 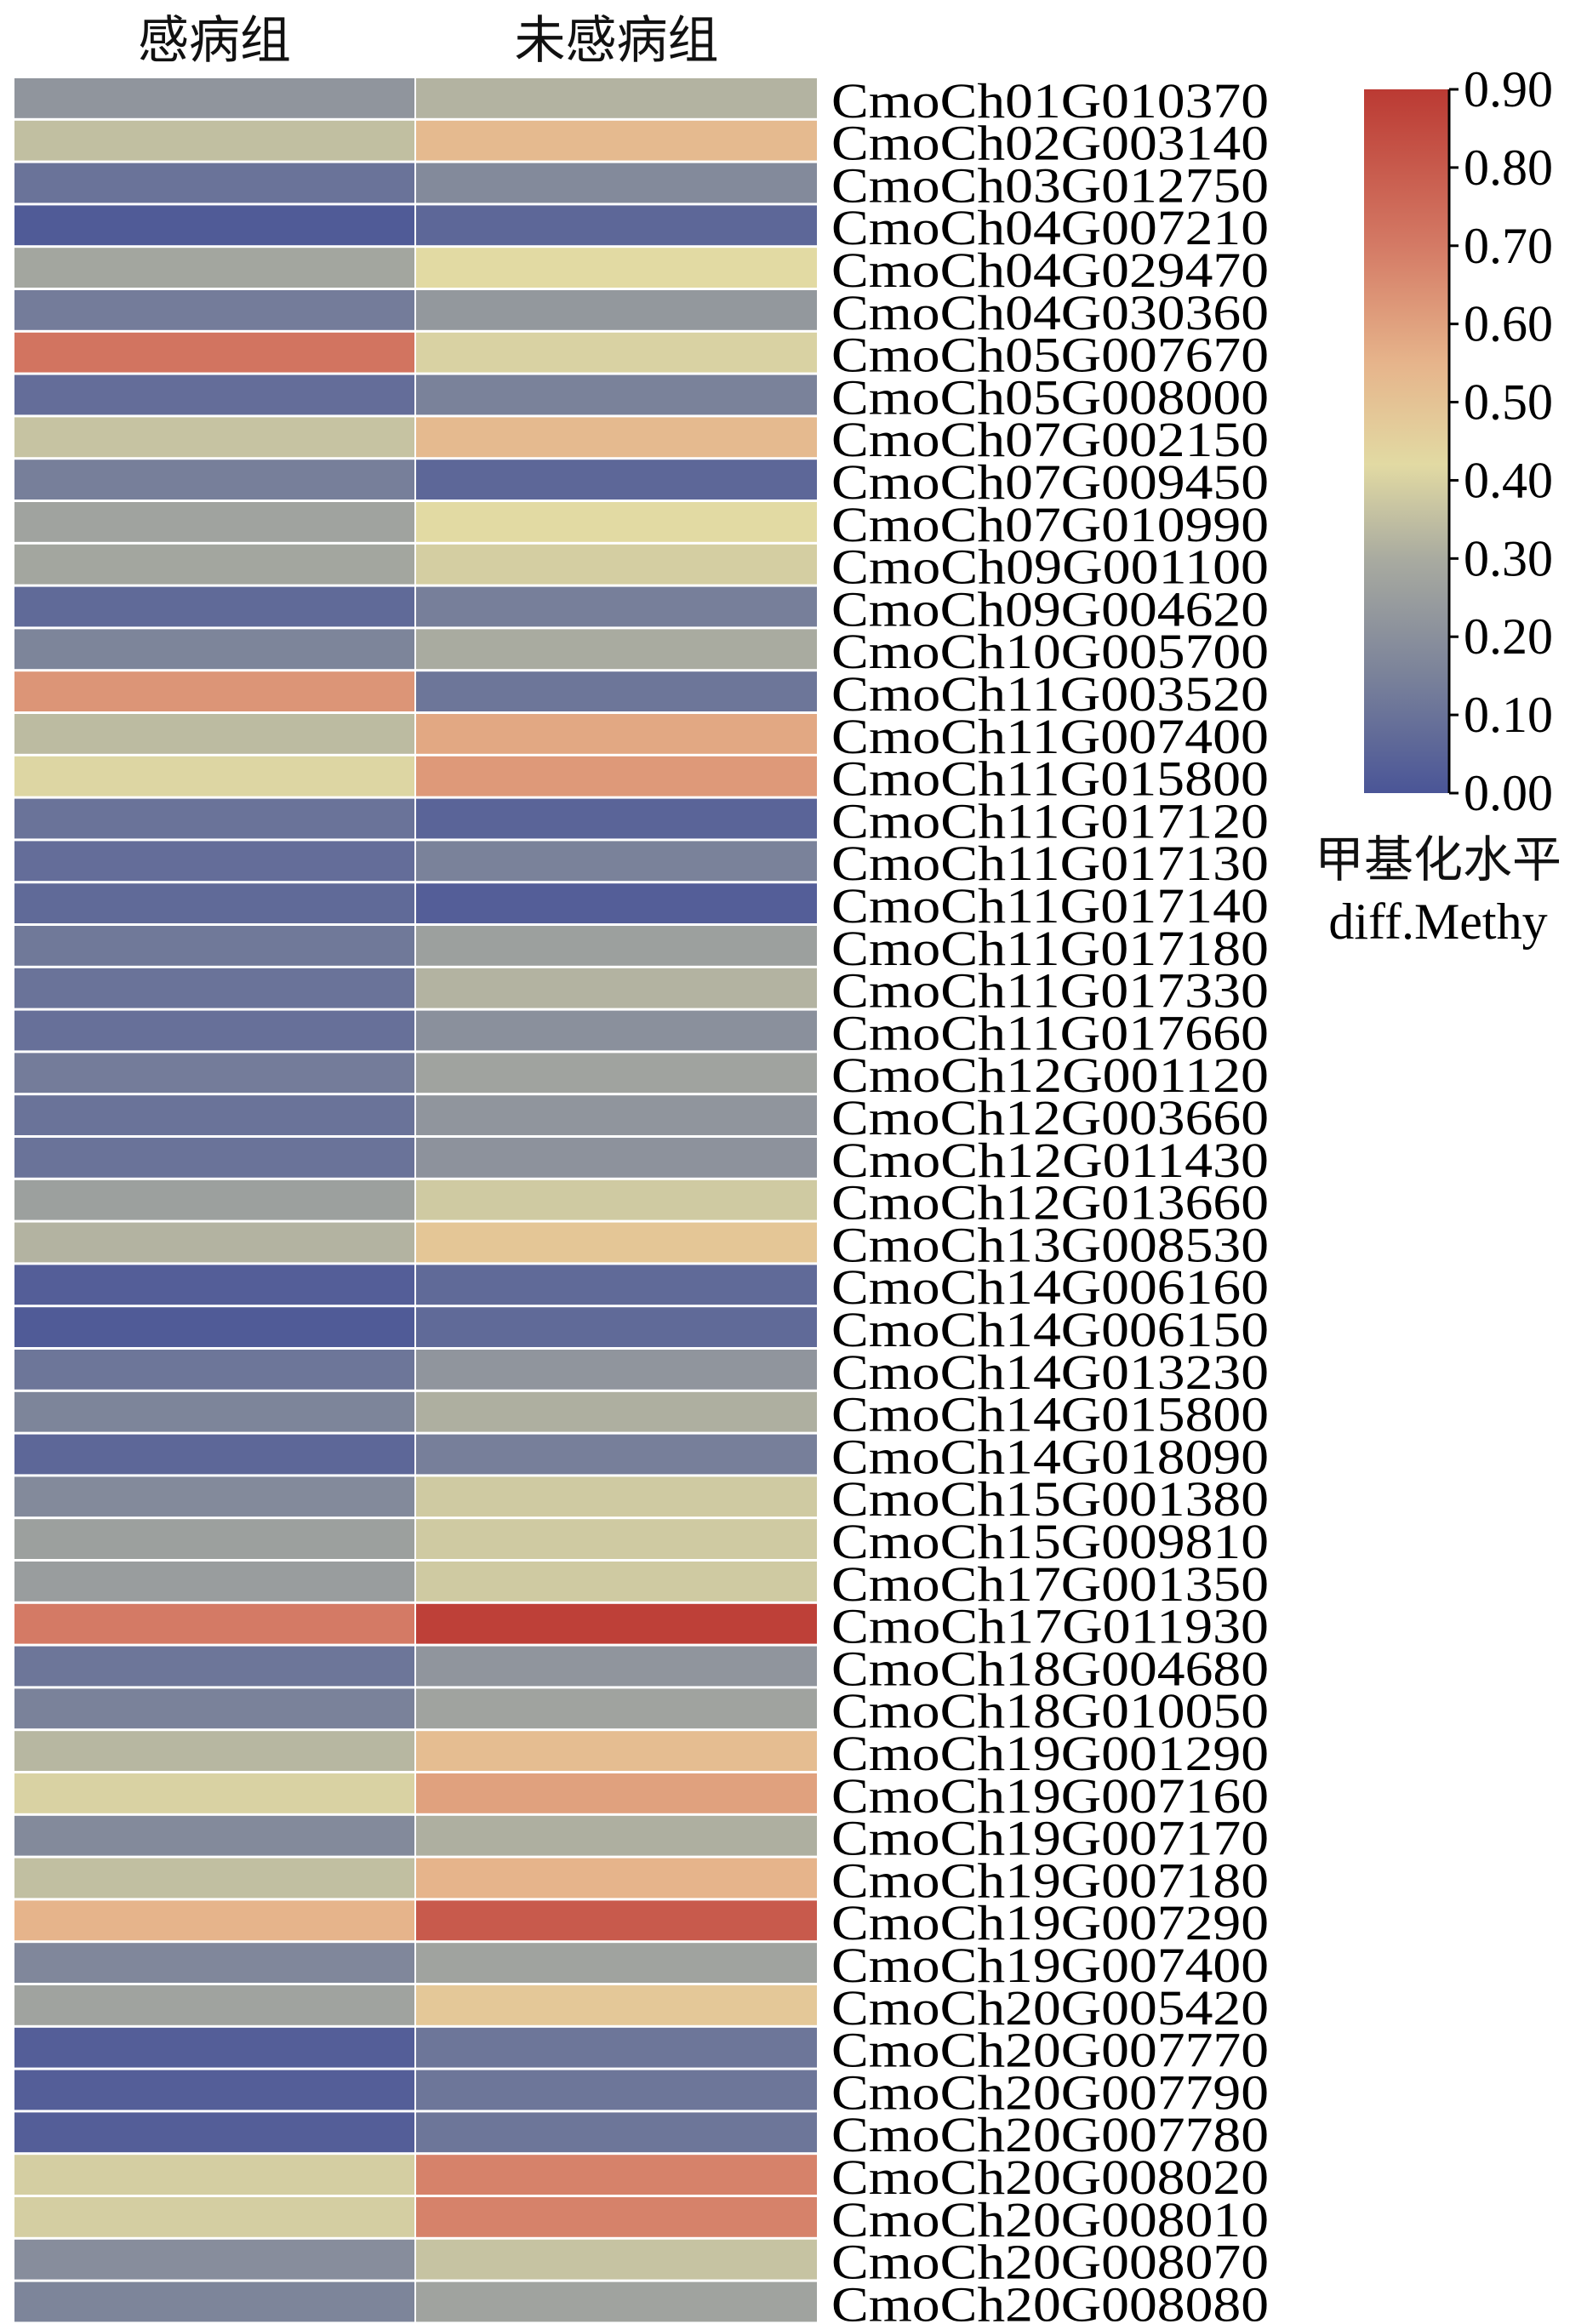 I want to click on colorbar-subtitle: diff.Methy, so click(x=1437, y=922).